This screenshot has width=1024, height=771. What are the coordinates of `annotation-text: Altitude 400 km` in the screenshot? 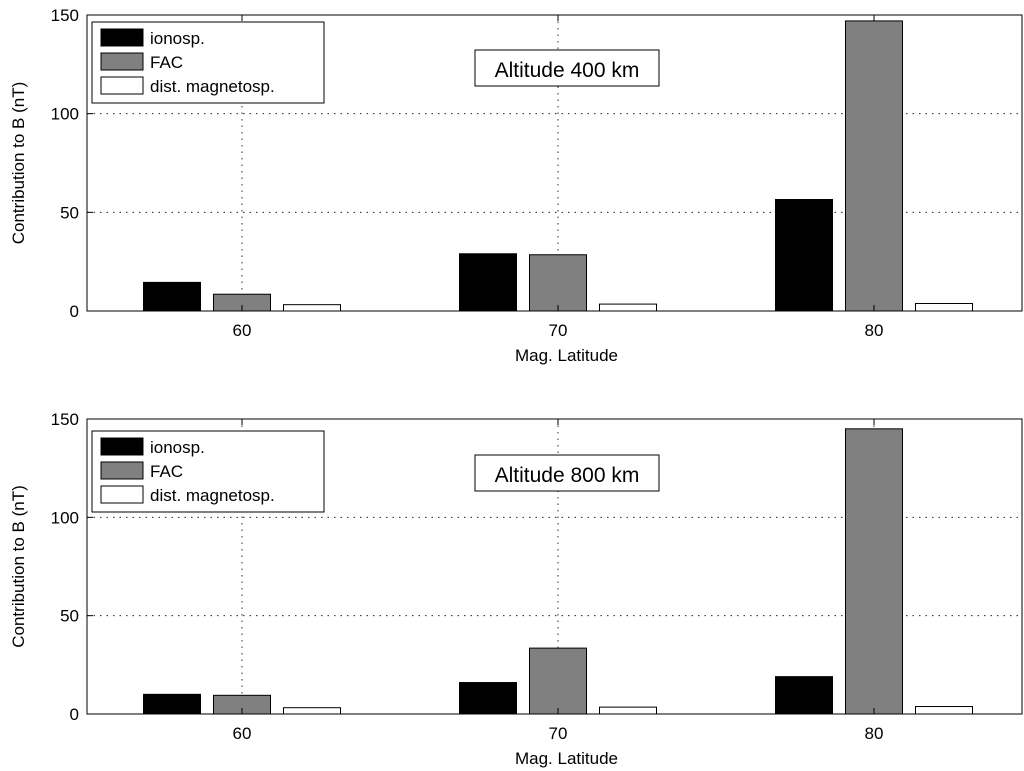 It's located at (567, 70).